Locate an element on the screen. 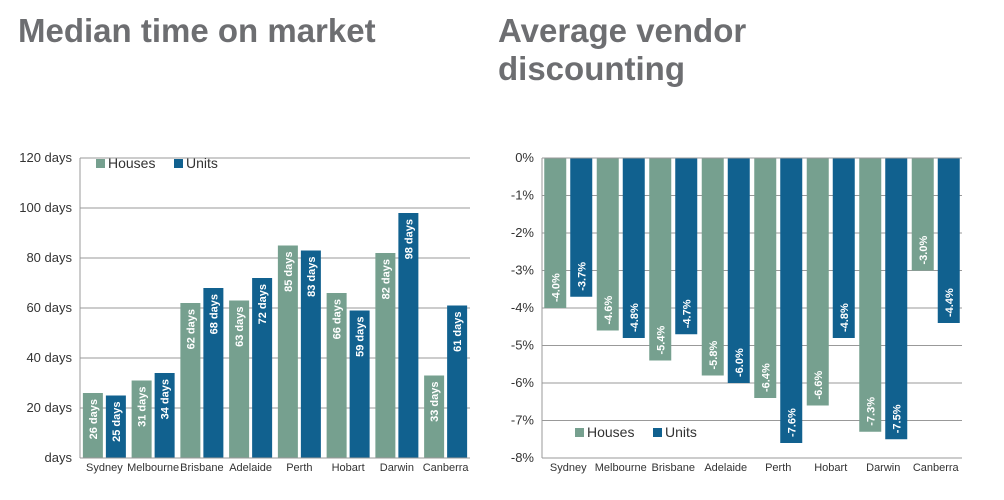 The image size is (1004, 500). data-label: -6.6% is located at coordinates (819, 385).